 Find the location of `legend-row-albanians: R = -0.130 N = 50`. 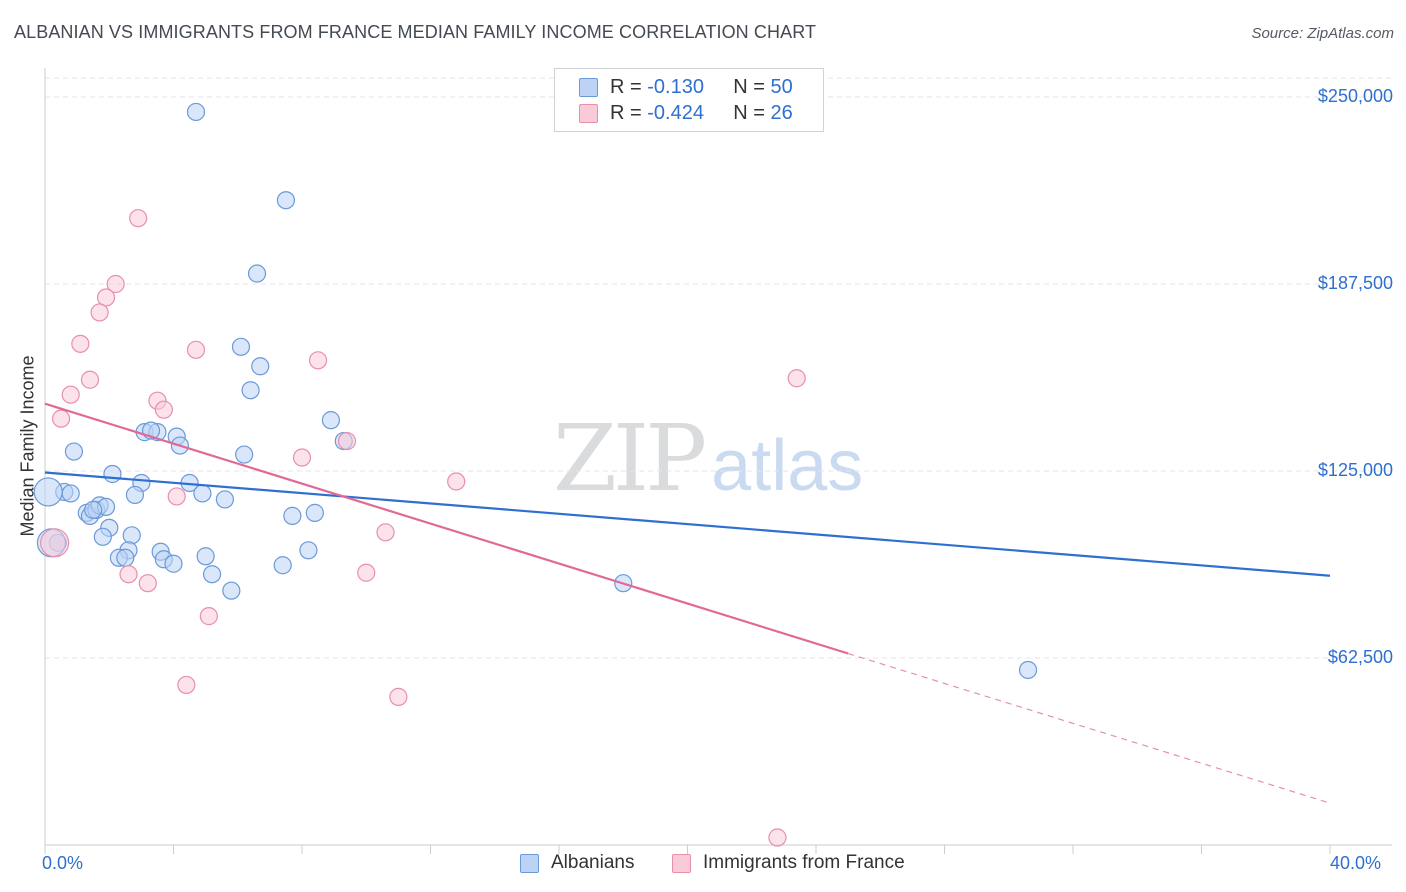

legend-row-albanians: R = -0.130 N = 50 is located at coordinates (686, 87).